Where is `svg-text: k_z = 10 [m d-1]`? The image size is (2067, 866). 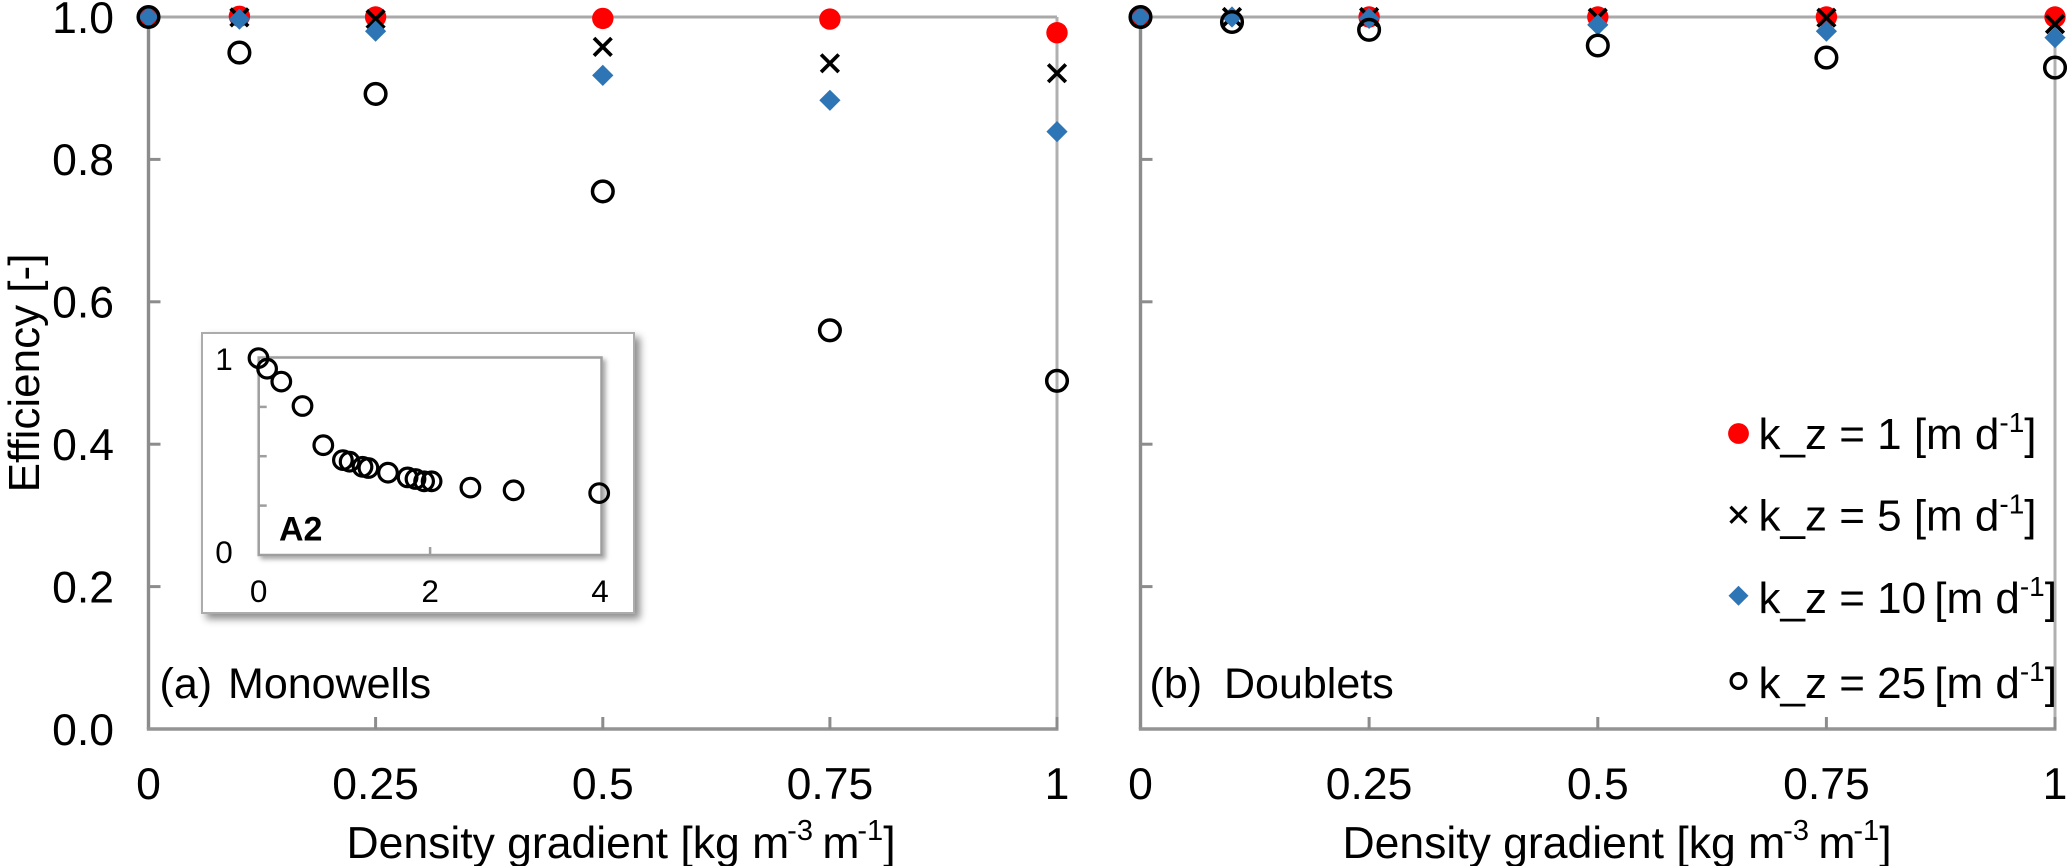
svg-text: k_z = 10 [m d-1] is located at coordinates (1908, 597).